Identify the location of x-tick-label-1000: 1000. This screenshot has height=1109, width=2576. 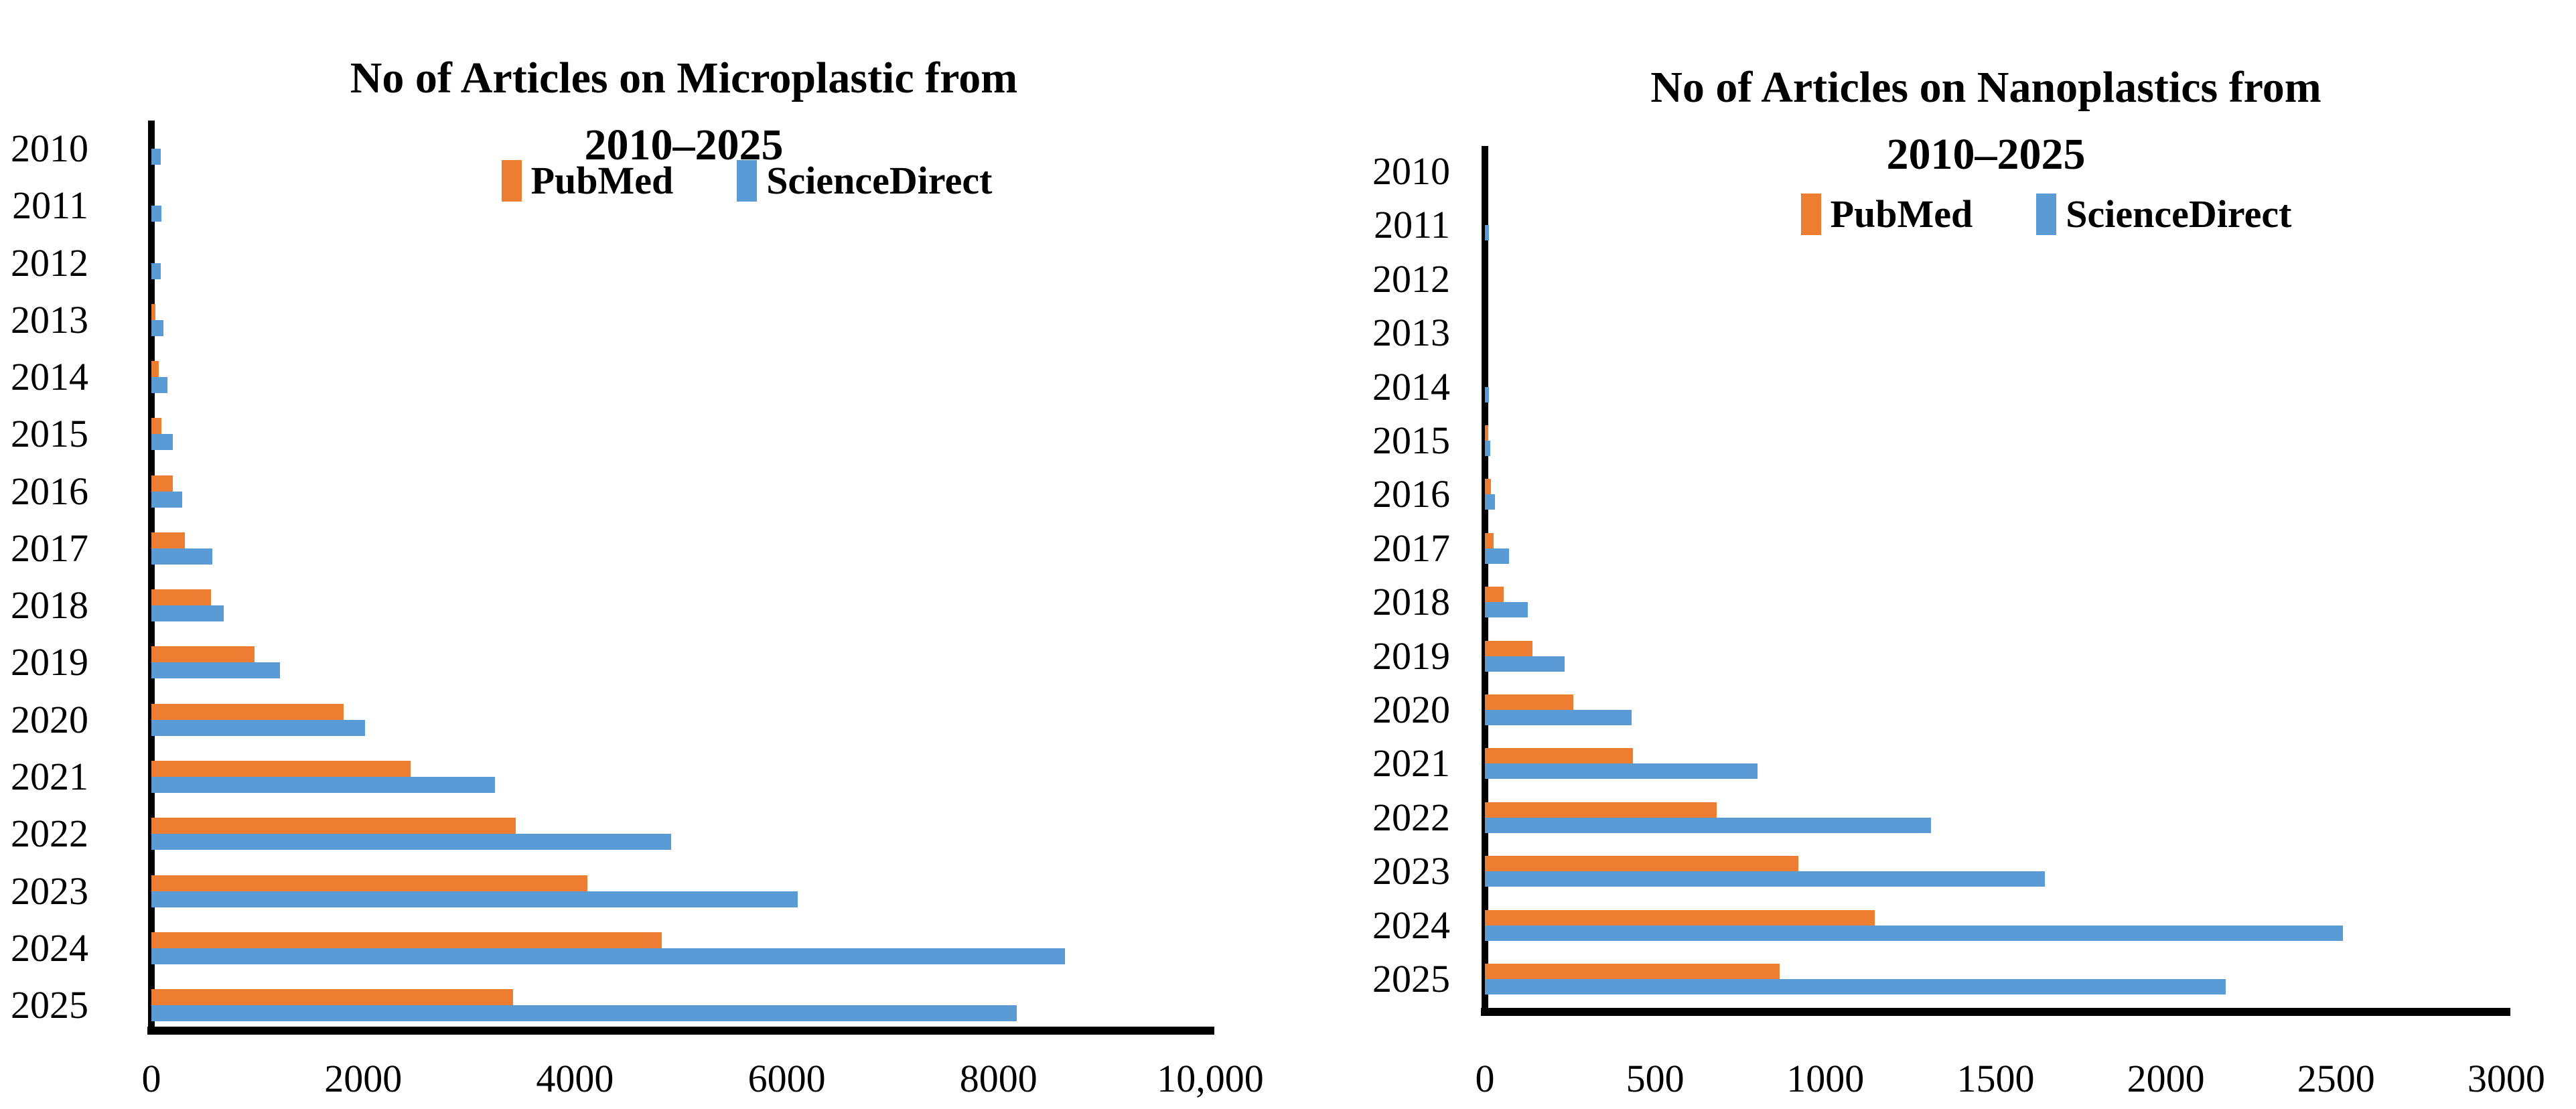
(1825, 1078).